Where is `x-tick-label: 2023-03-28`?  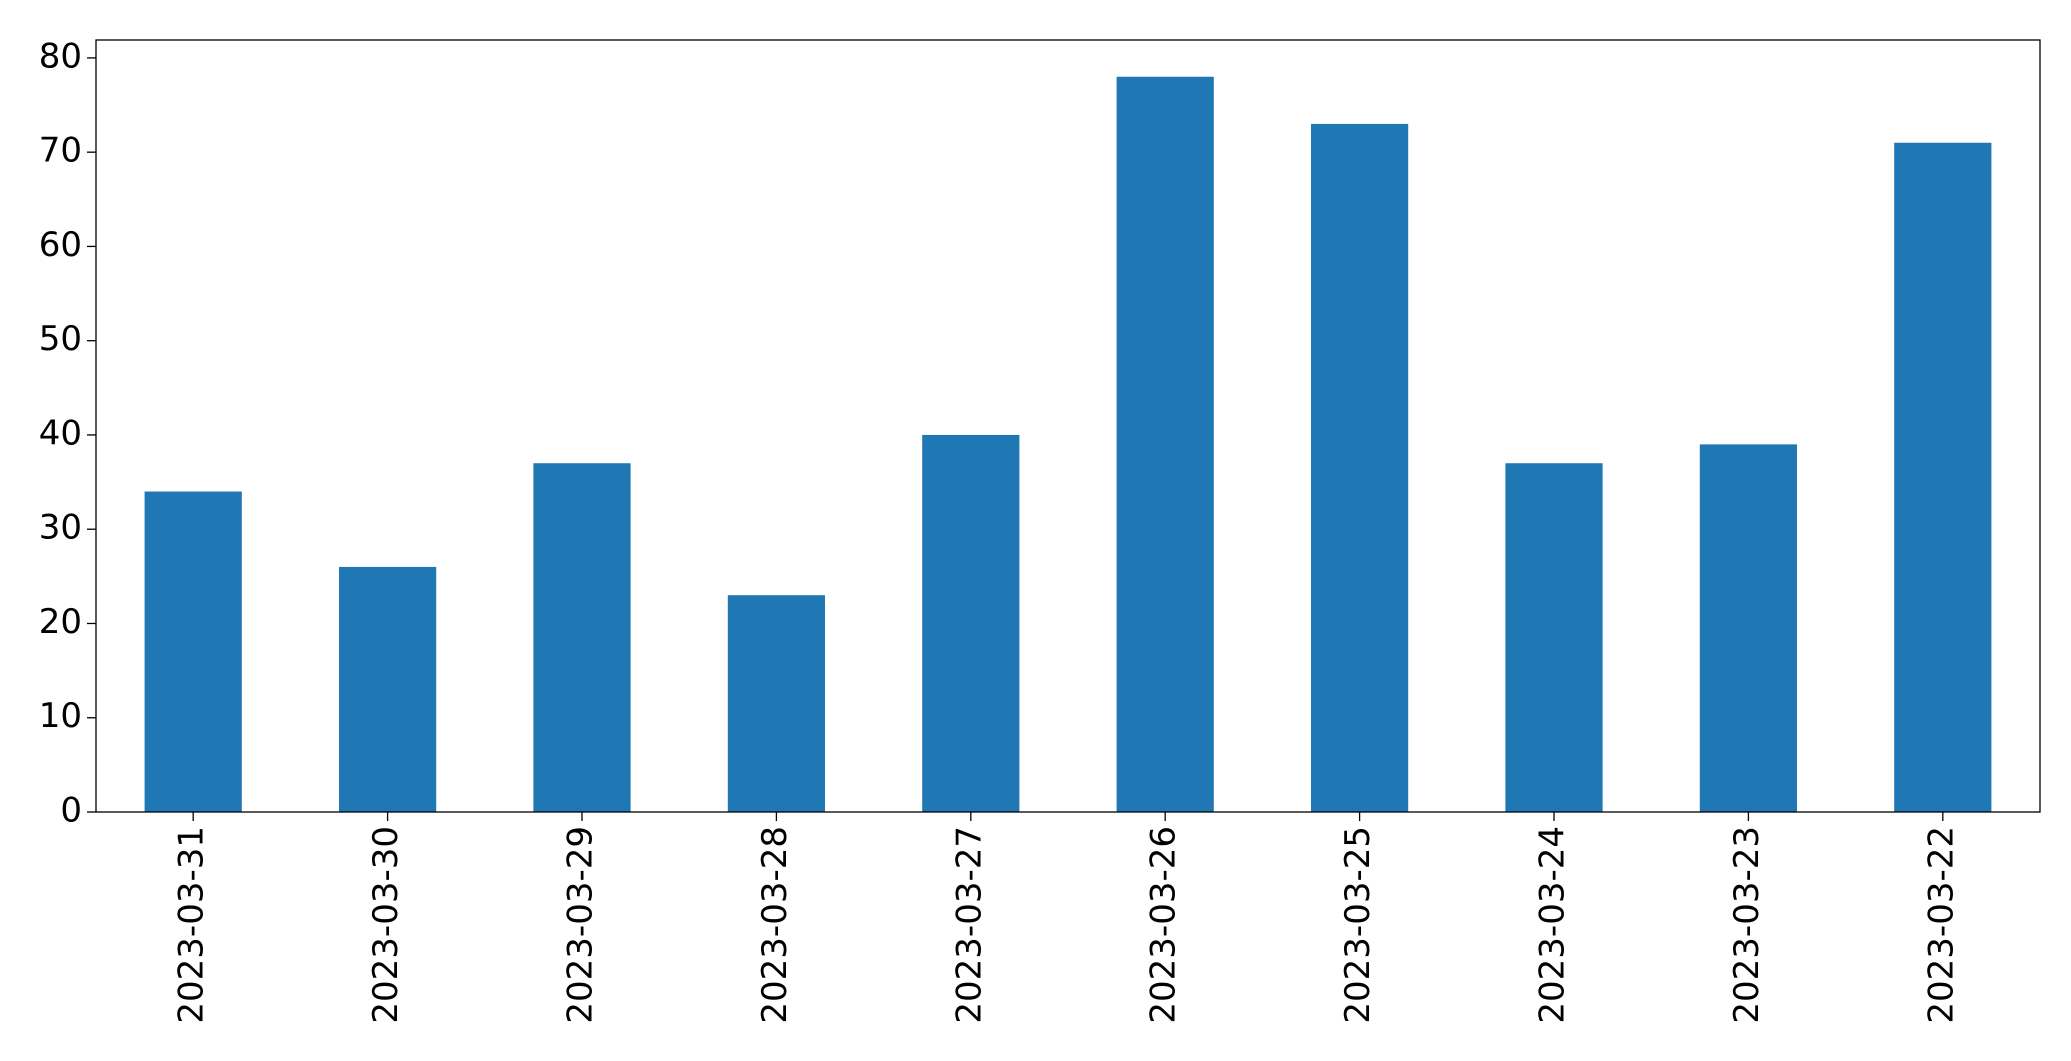 x-tick-label: 2023-03-28 is located at coordinates (775, 925).